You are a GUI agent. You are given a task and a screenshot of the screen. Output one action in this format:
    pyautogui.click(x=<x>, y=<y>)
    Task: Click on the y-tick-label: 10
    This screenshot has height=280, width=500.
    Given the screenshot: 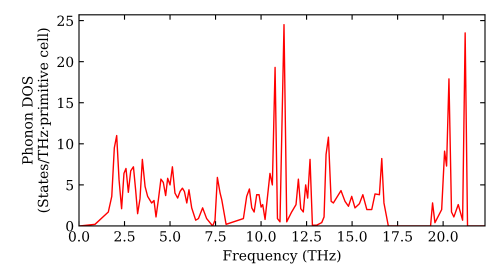 What is the action you would take?
    pyautogui.click(x=66, y=144)
    